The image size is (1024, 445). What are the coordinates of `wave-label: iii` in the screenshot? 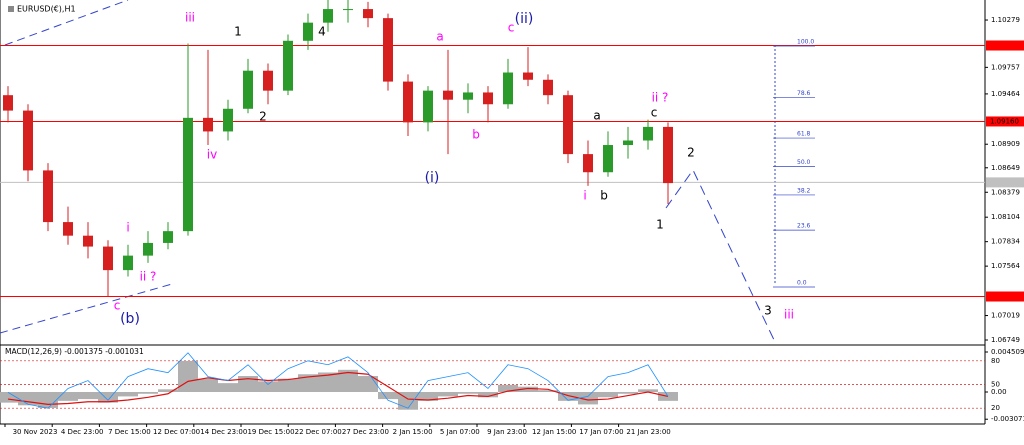 It's located at (190, 18).